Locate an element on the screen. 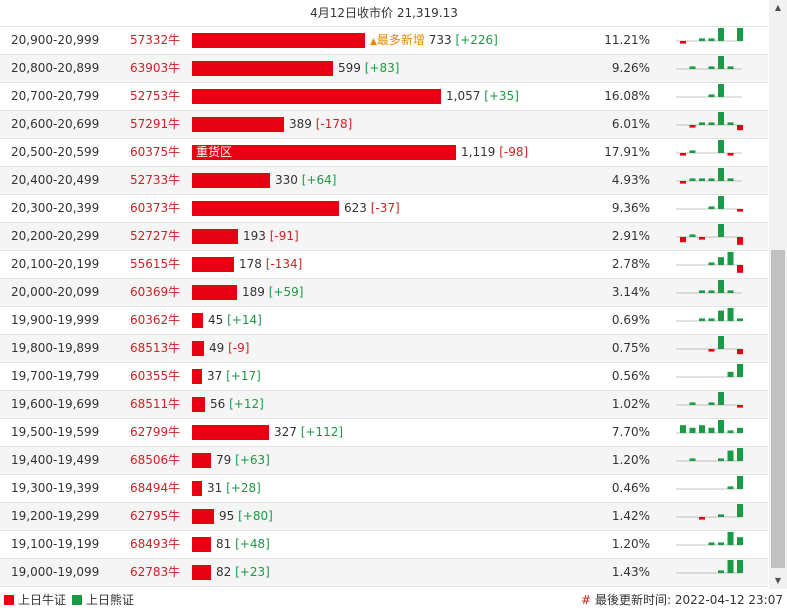 This screenshot has height=612, width=787. table-row: 20,400-20,499 52733牛 330 [+64] 4.93% is located at coordinates (384, 181).